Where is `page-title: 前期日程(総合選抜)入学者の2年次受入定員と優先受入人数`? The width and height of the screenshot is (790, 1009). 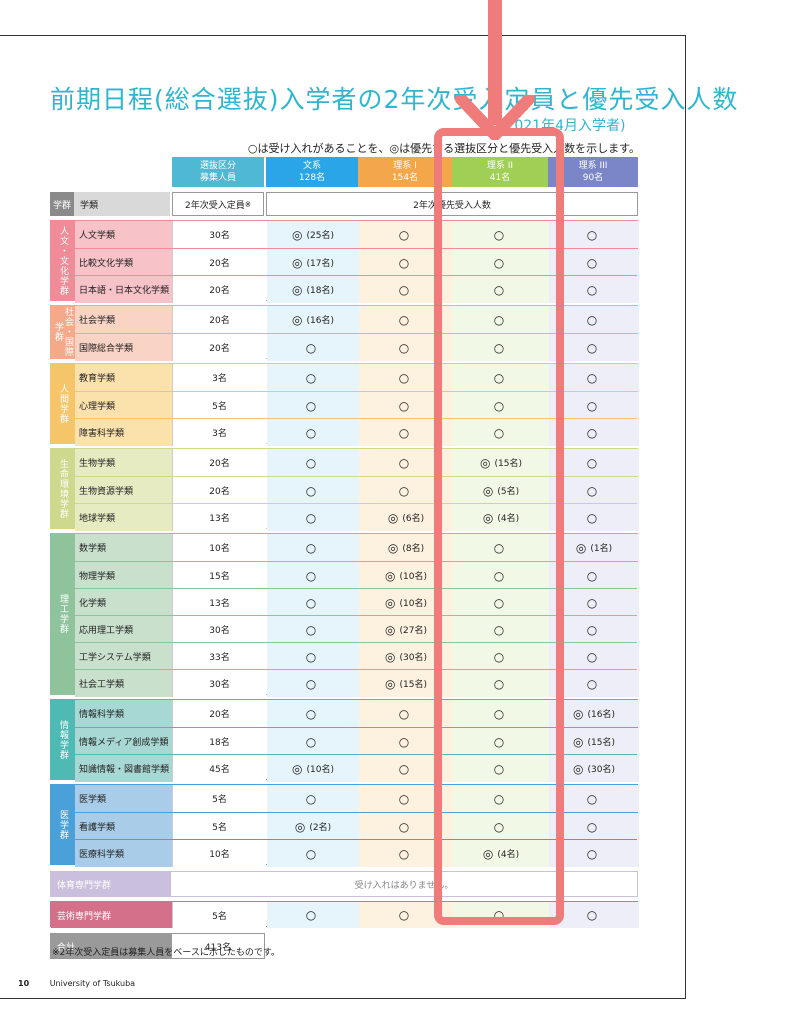 page-title: 前期日程(総合選抜)入学者の2年次受入定員と優先受入人数 is located at coordinates (394, 99).